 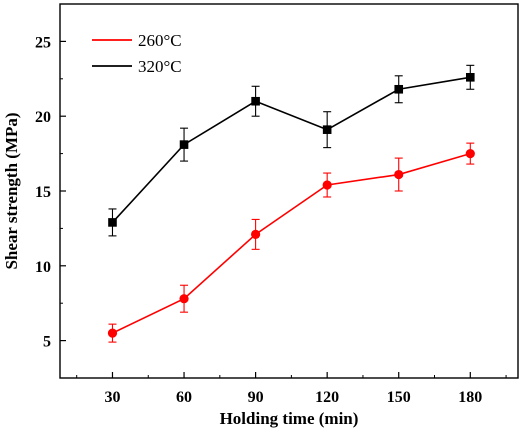 What do you see at coordinates (184, 397) in the screenshot?
I see `x-tick-label: 60` at bounding box center [184, 397].